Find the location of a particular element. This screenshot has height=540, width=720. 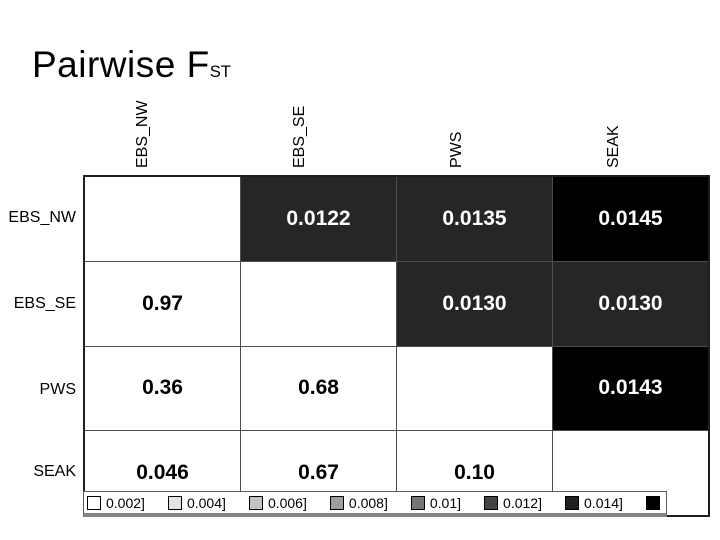

col-header-pws: PWS is located at coordinates (456, 149).